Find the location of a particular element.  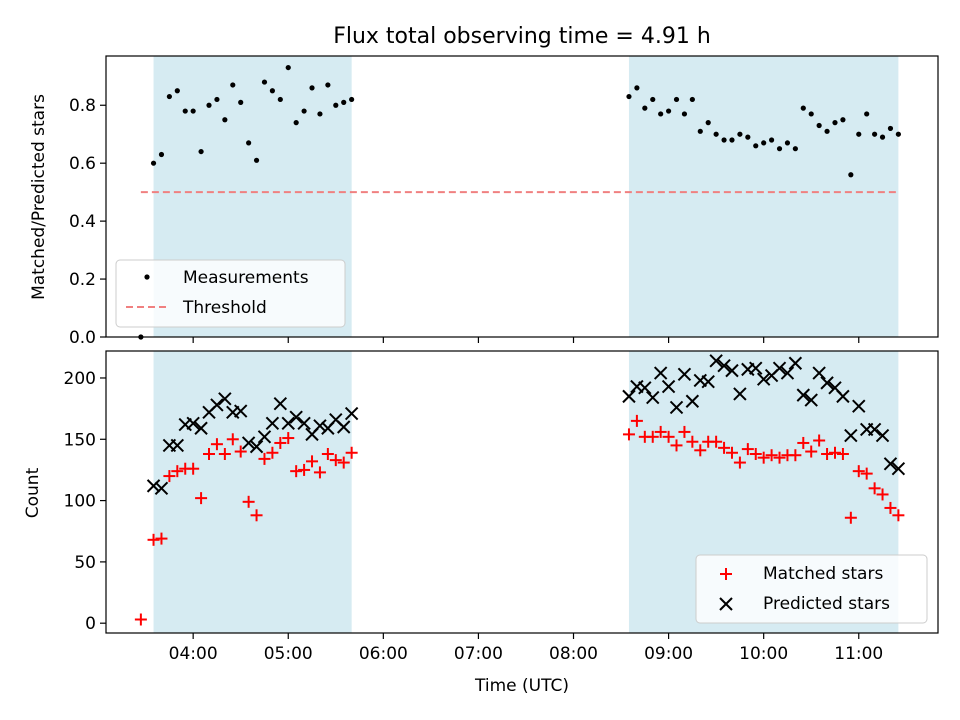

y-tick-label: 0.4 is located at coordinates (82, 222).